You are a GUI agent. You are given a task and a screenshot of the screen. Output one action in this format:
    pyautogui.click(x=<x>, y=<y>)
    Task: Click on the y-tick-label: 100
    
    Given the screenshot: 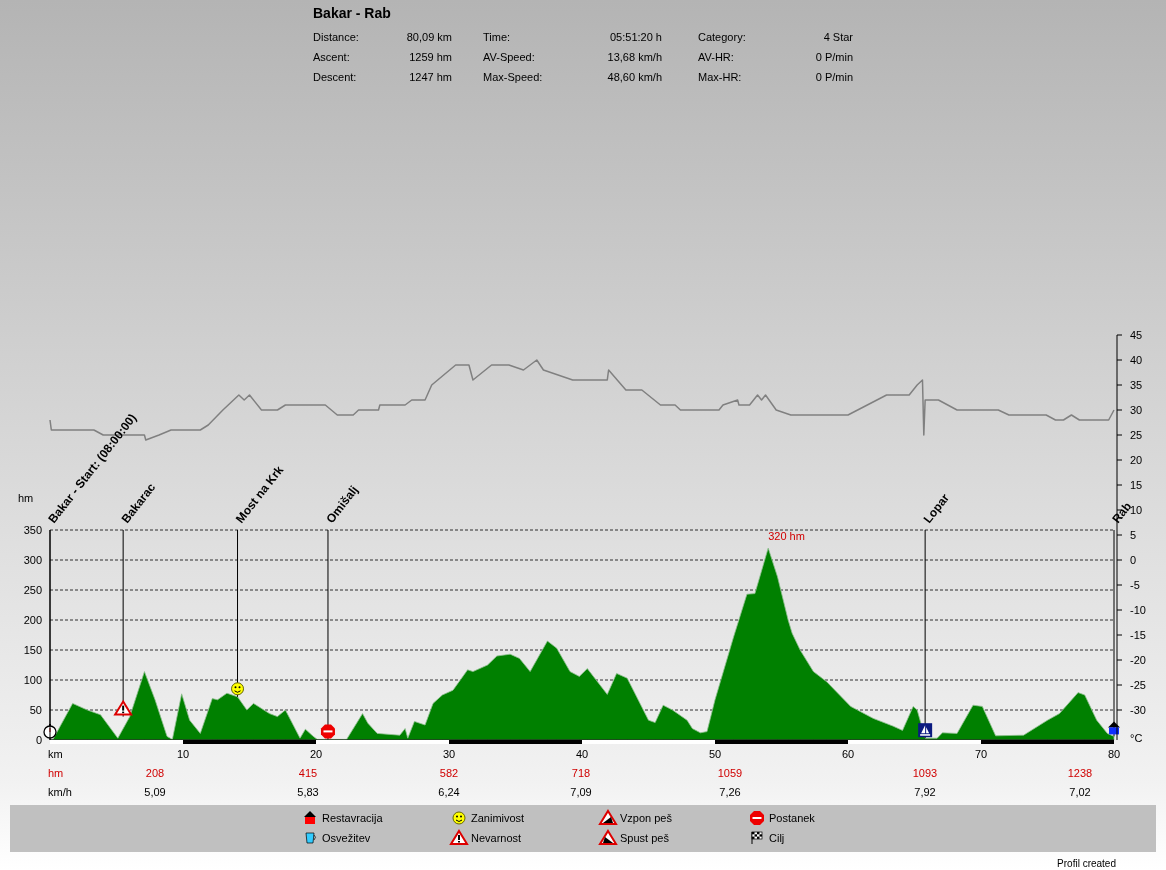 What is the action you would take?
    pyautogui.click(x=32, y=680)
    